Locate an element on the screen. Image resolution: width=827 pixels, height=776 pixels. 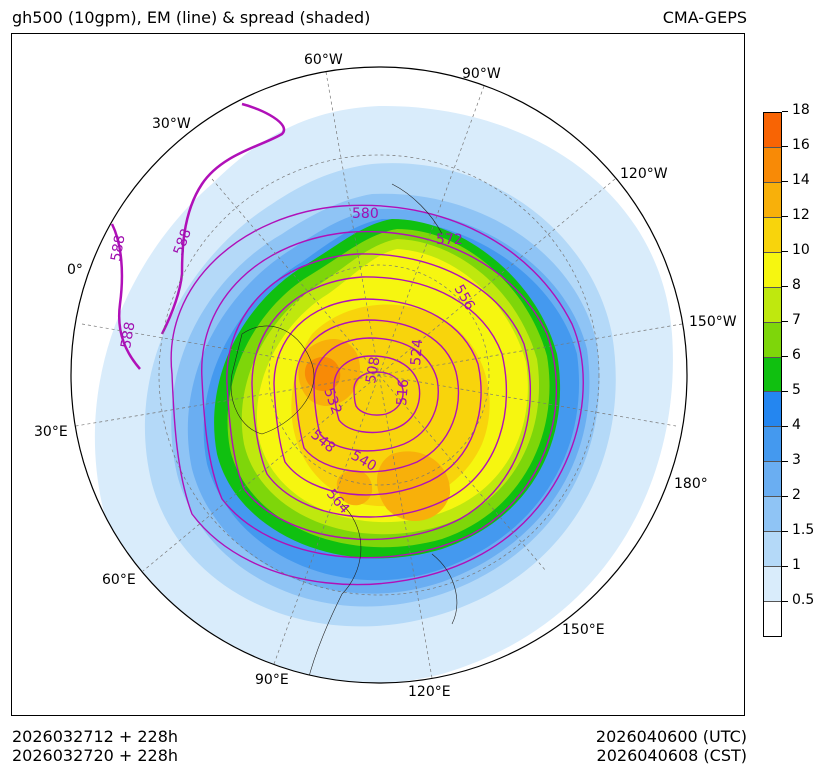
colorbar-tick-label: 8 is located at coordinates (791, 285).